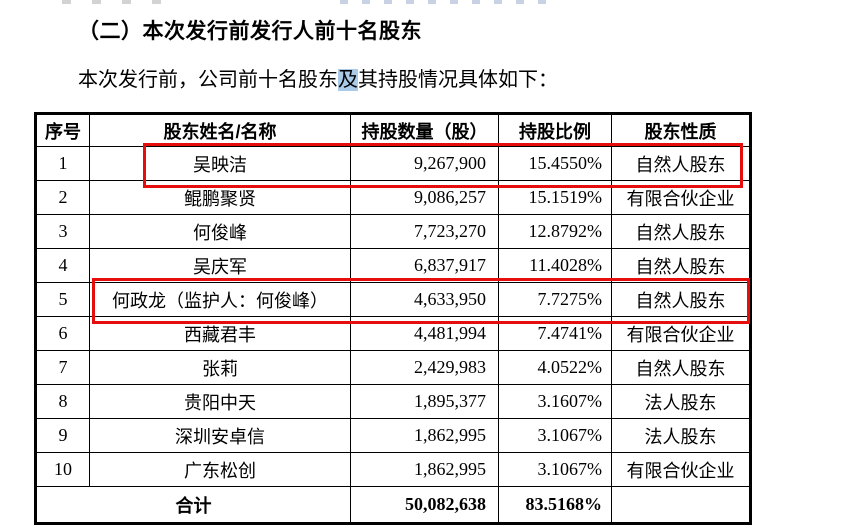  Describe the element at coordinates (220, 435) in the screenshot. I see `shareholder-name: 深圳安卓信` at that location.